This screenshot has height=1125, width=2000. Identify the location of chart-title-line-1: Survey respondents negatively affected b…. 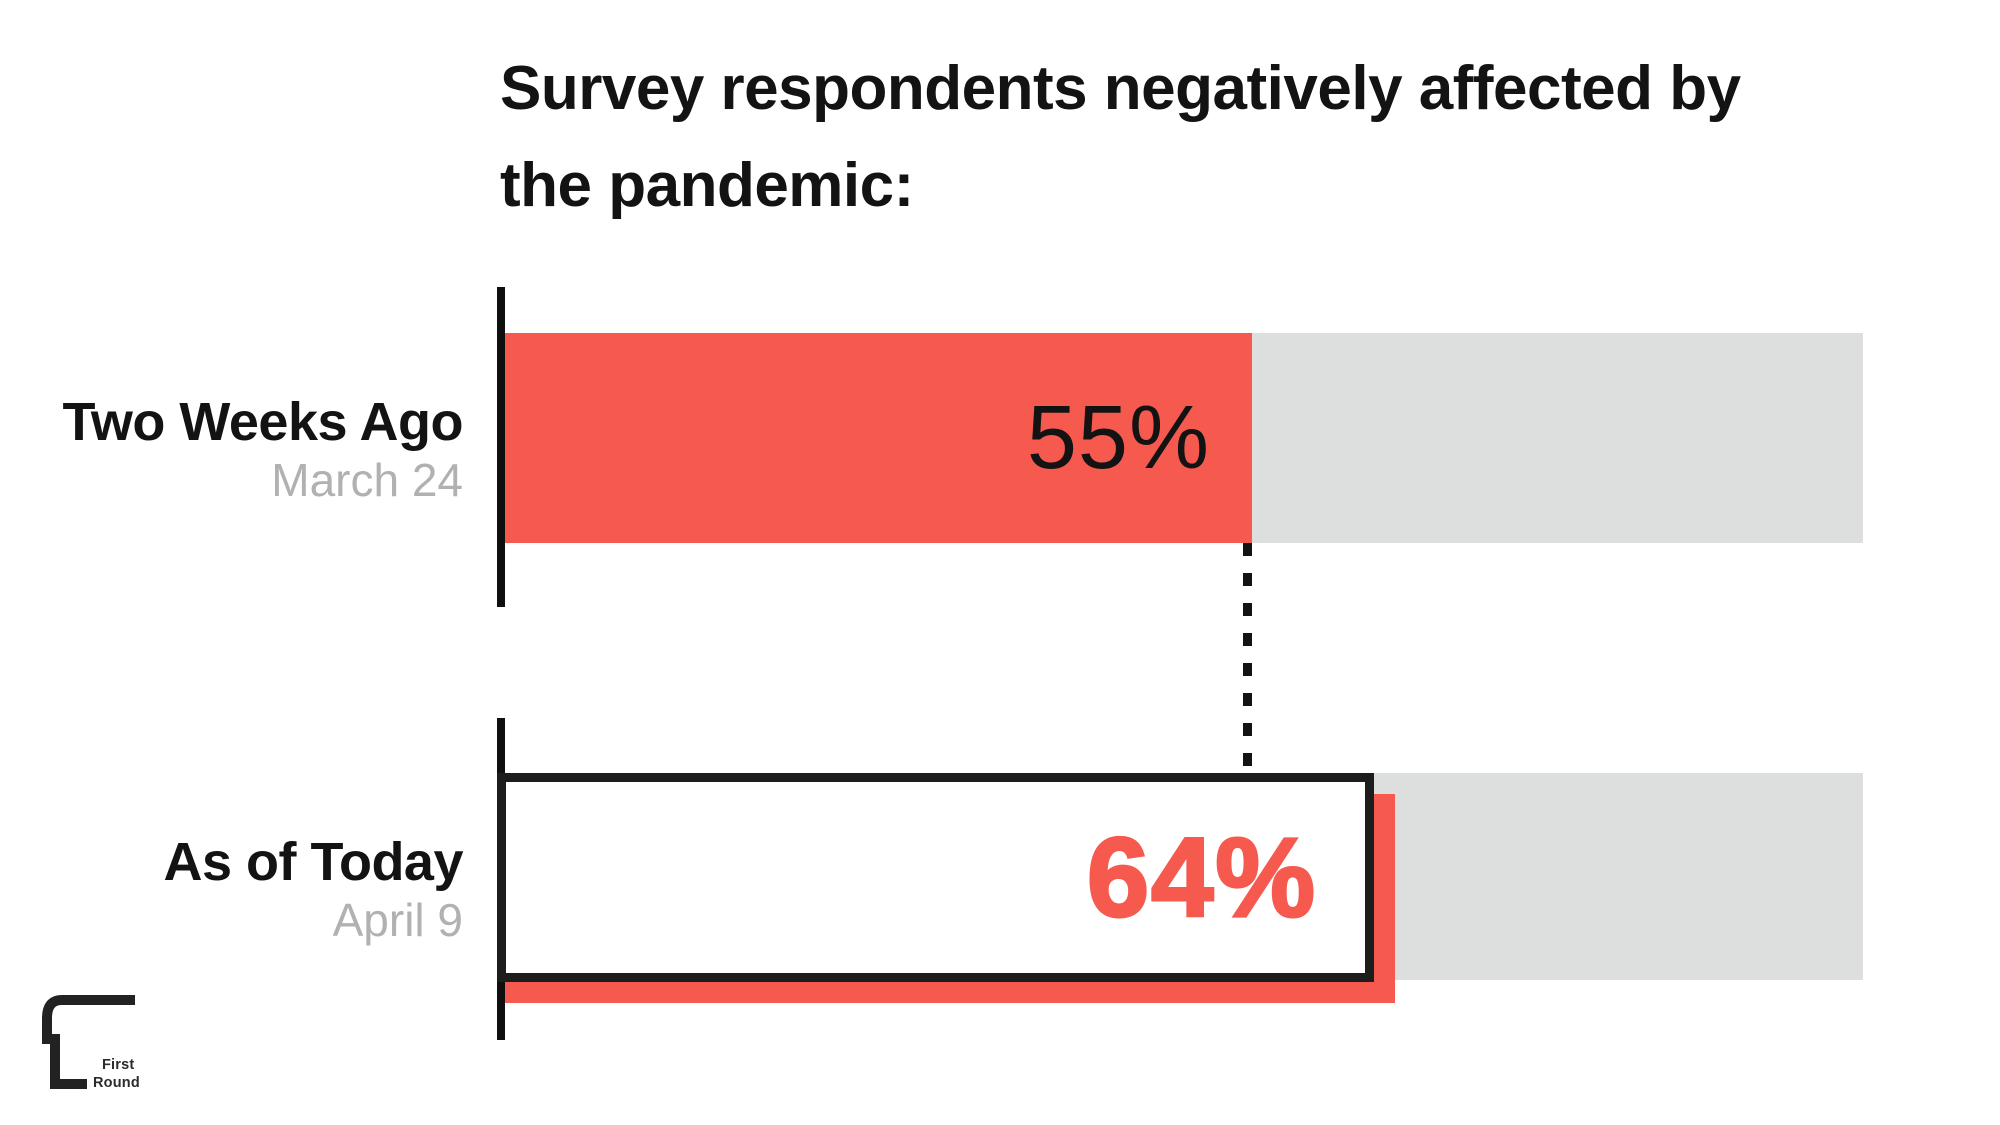
(1120, 88).